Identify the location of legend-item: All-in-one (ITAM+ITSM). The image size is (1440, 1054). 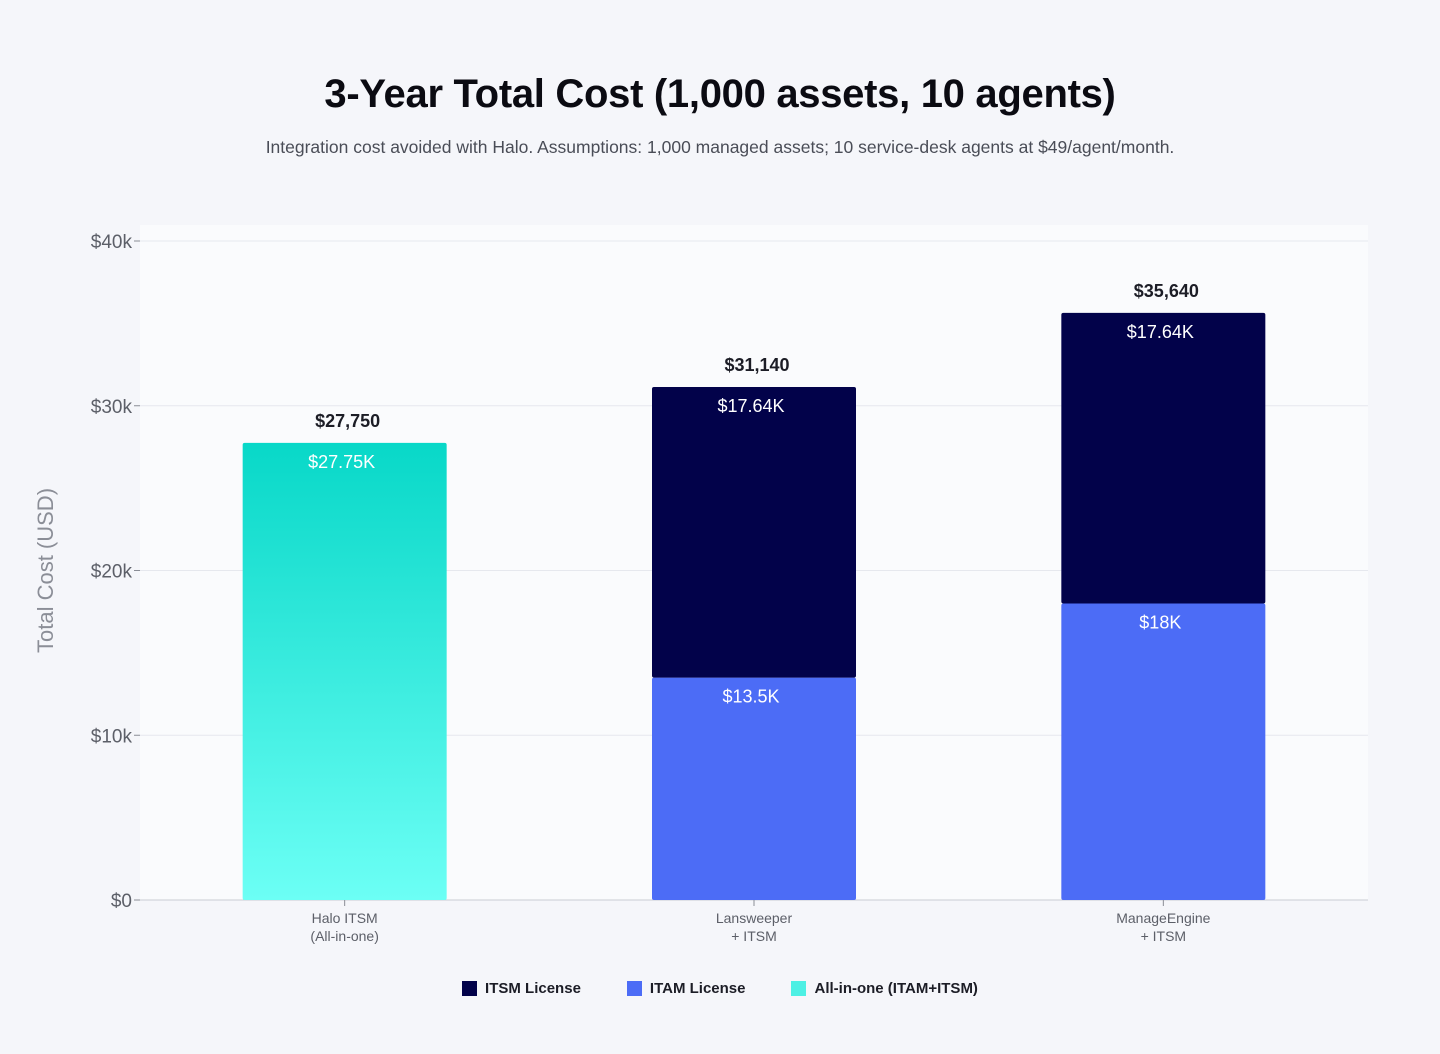
(884, 988).